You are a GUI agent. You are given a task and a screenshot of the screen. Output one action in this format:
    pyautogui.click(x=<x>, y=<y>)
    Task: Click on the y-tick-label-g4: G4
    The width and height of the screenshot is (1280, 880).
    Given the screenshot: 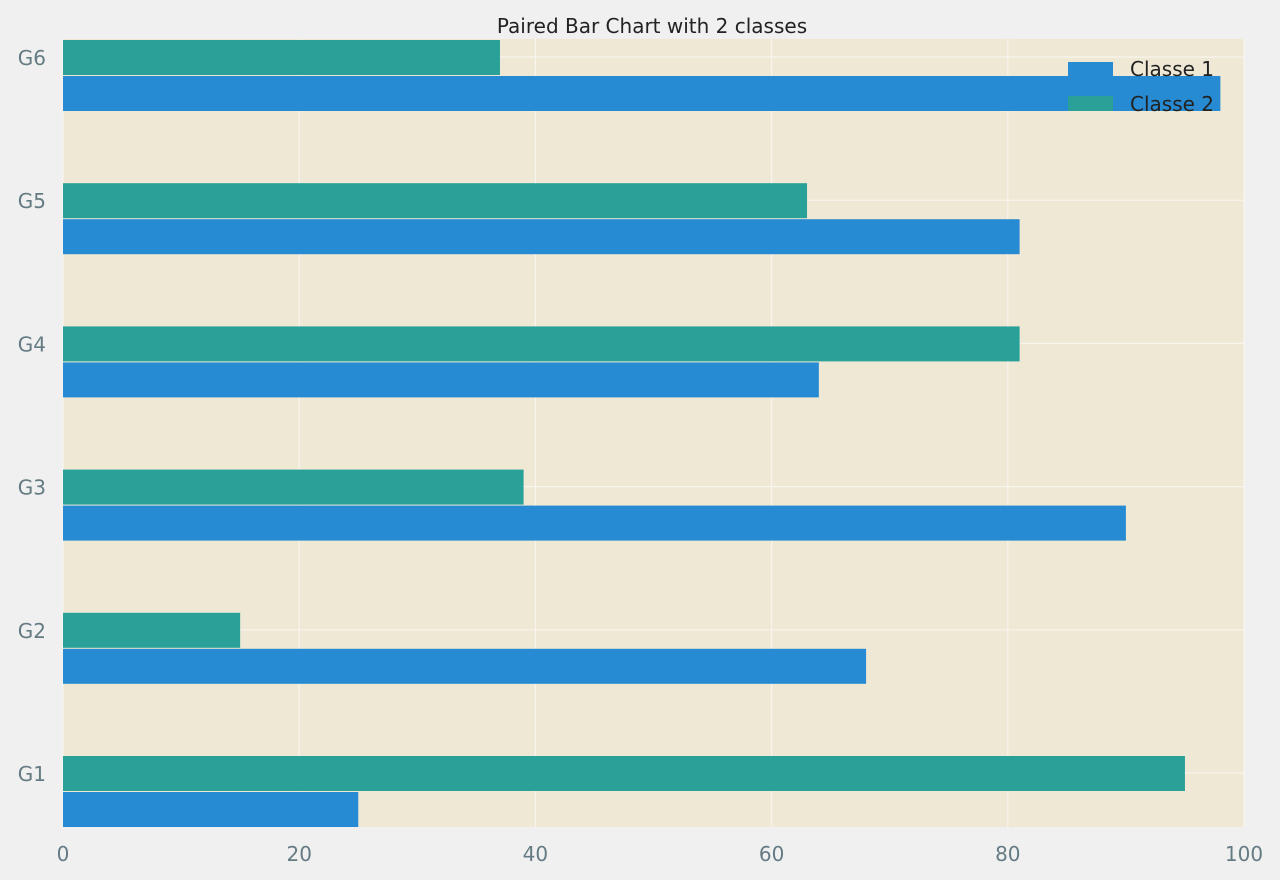 What is the action you would take?
    pyautogui.click(x=32, y=344)
    